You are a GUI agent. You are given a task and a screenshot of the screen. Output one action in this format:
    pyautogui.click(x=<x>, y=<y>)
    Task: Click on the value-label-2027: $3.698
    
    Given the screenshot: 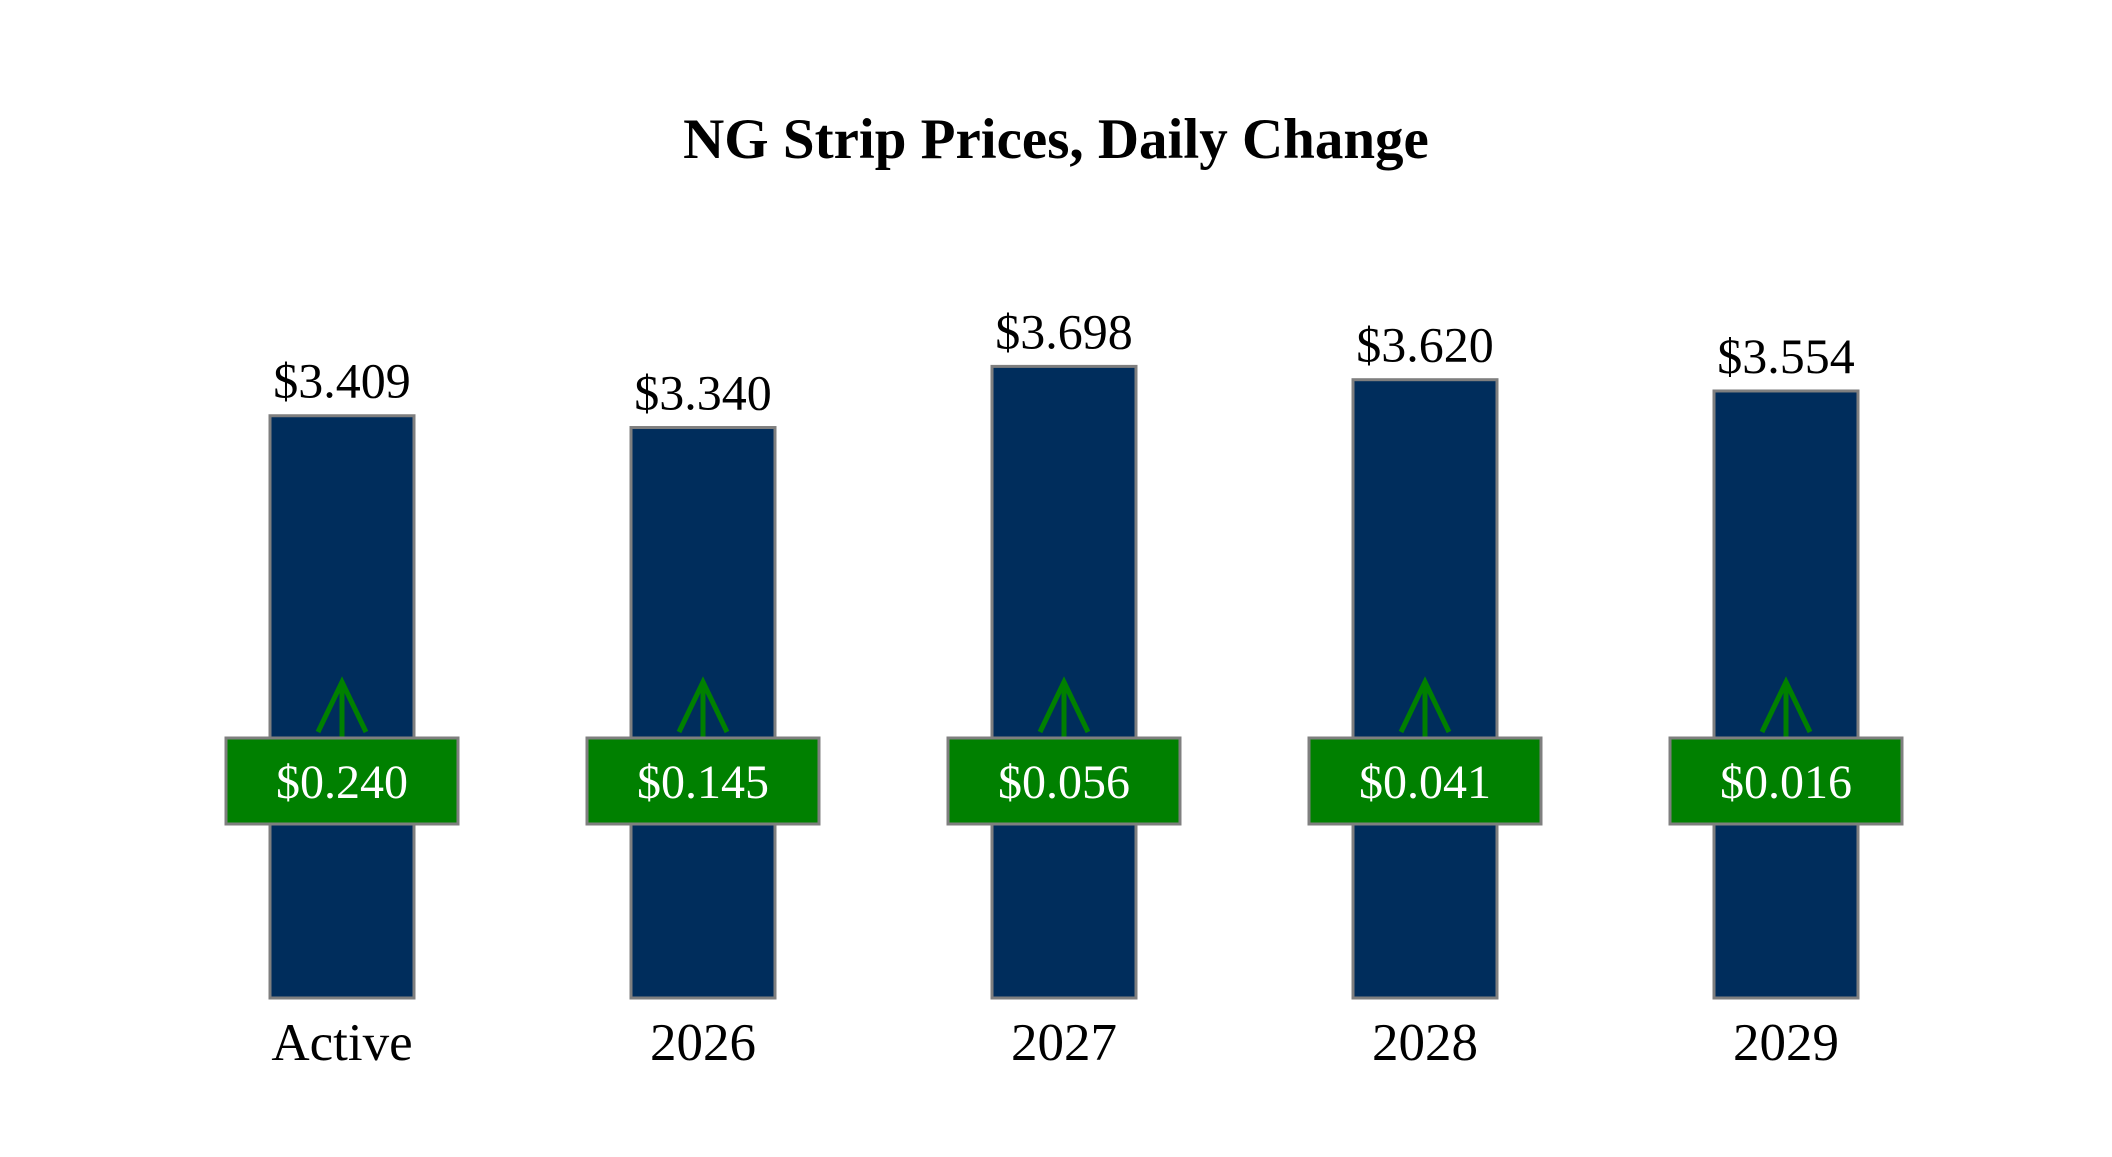 What is the action you would take?
    pyautogui.click(x=1064, y=331)
    